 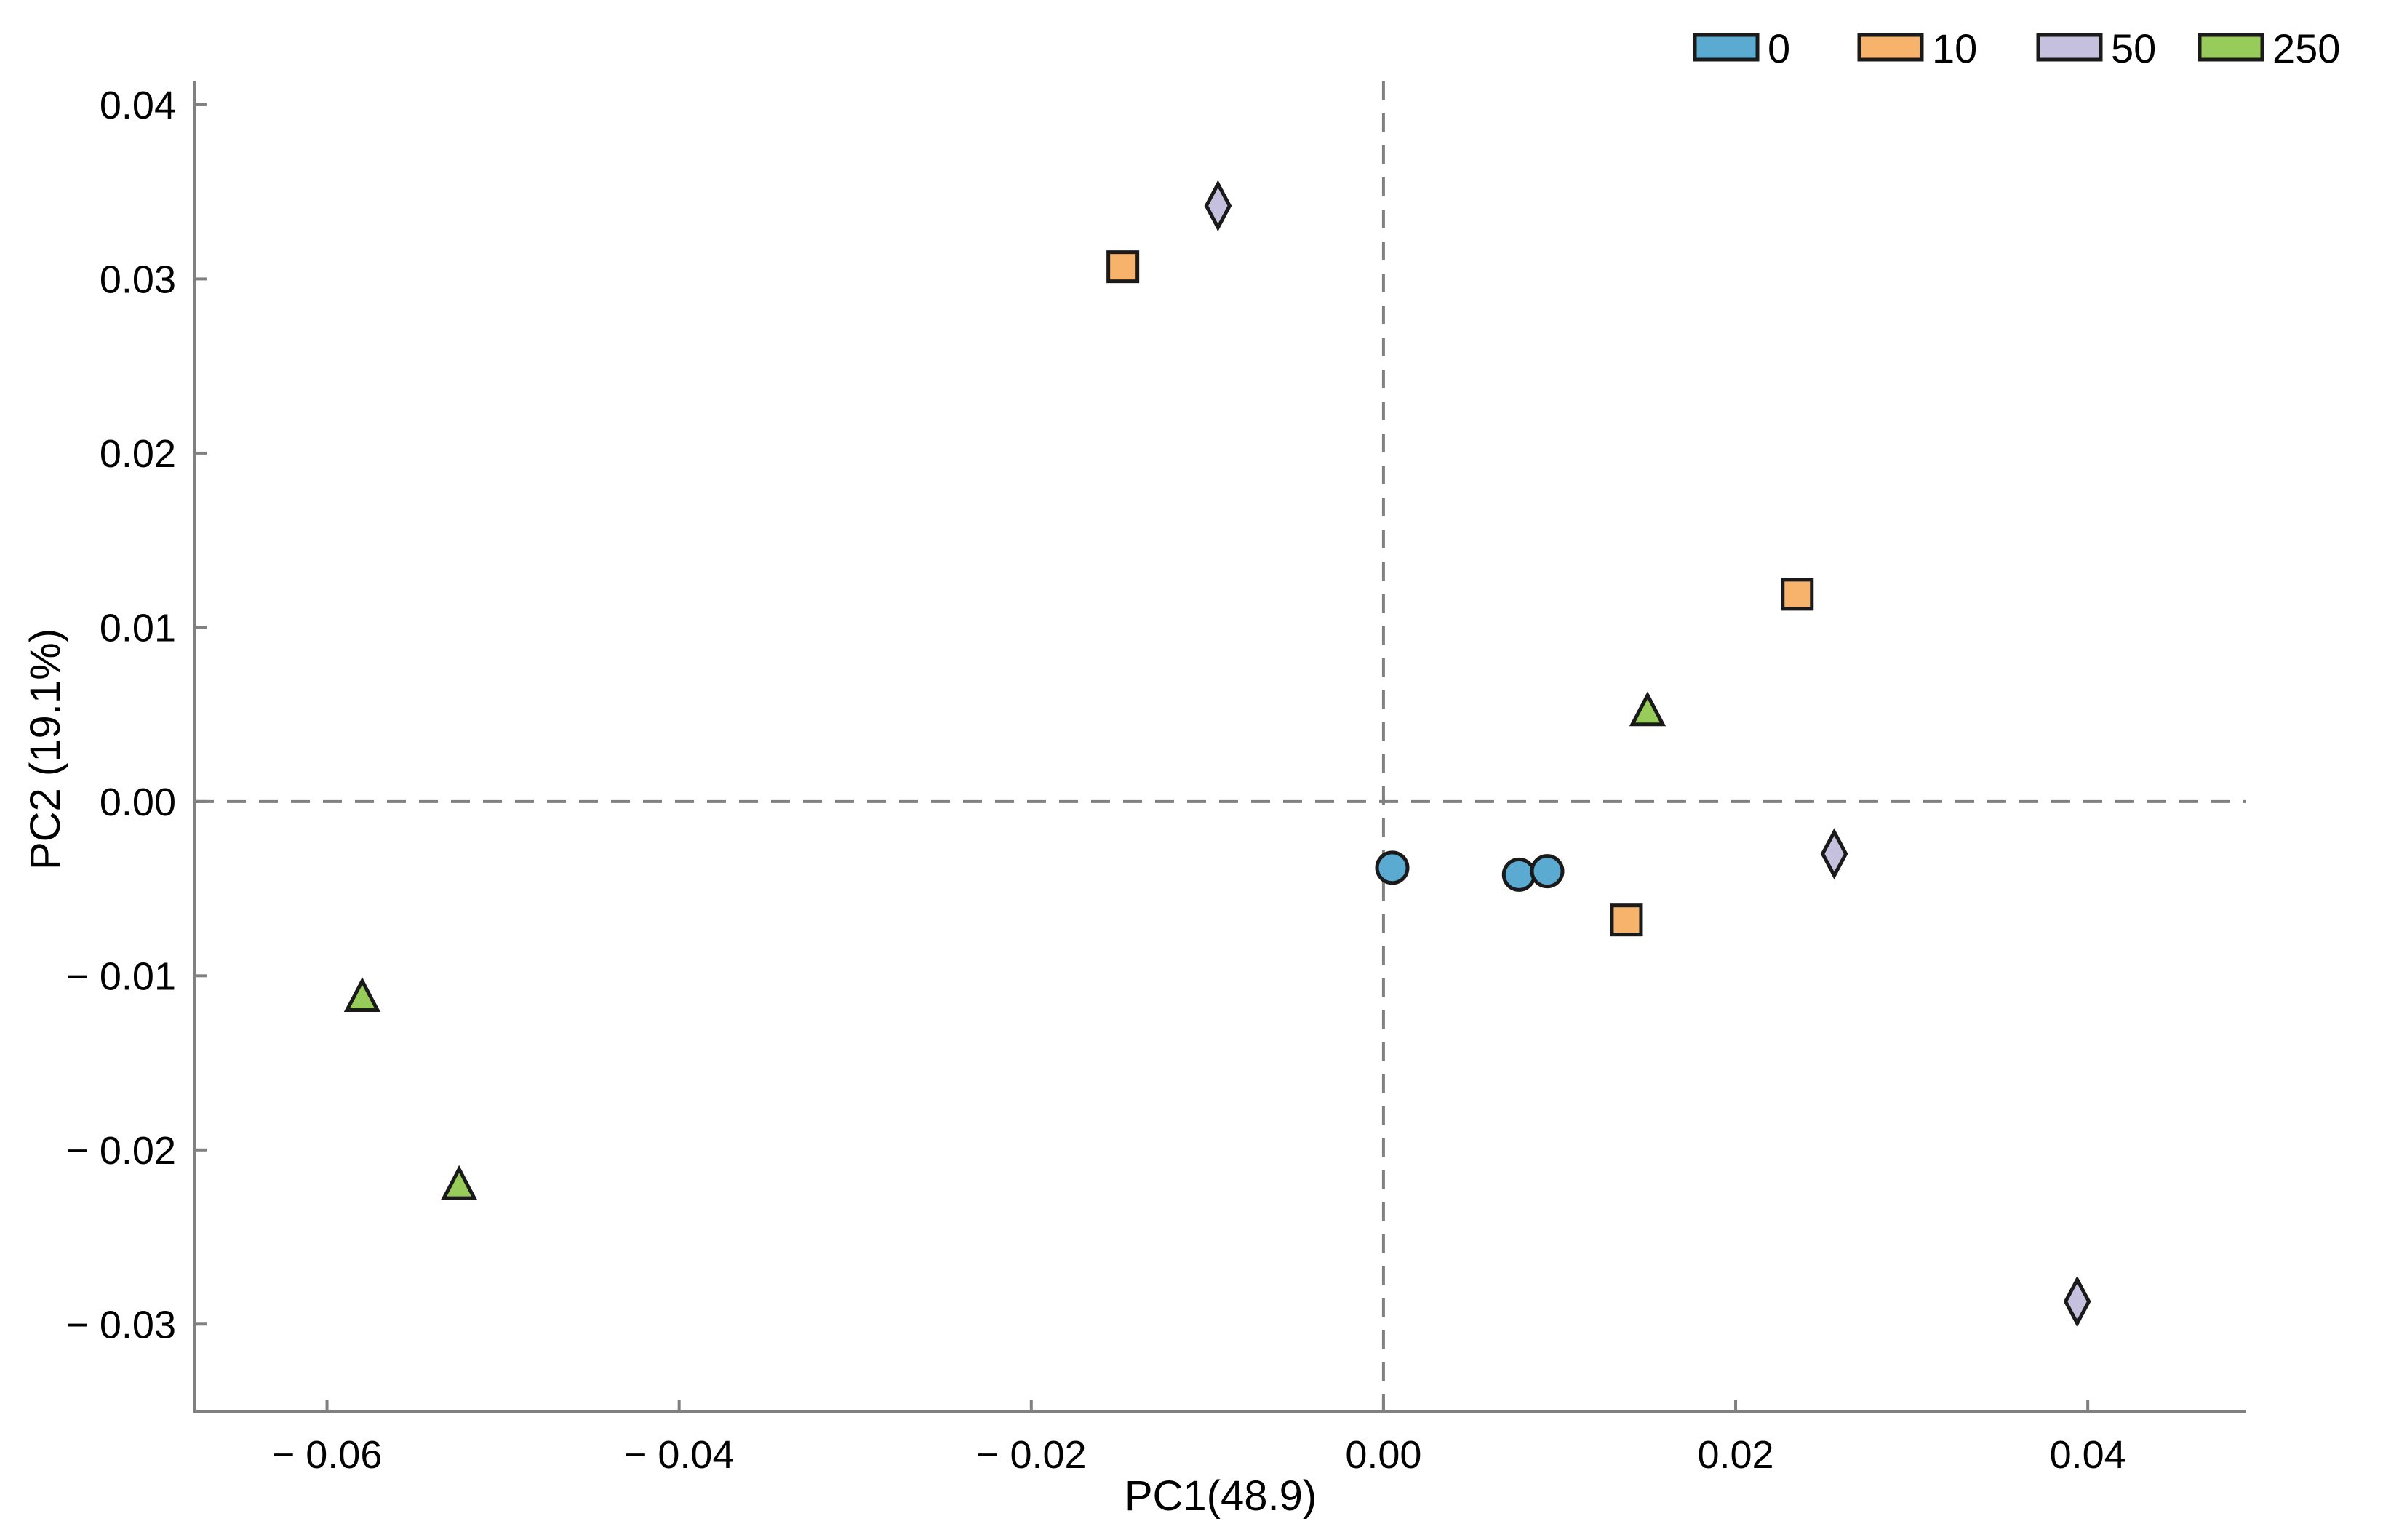 What do you see at coordinates (2133, 48) in the screenshot?
I see `legend-label-50: 50` at bounding box center [2133, 48].